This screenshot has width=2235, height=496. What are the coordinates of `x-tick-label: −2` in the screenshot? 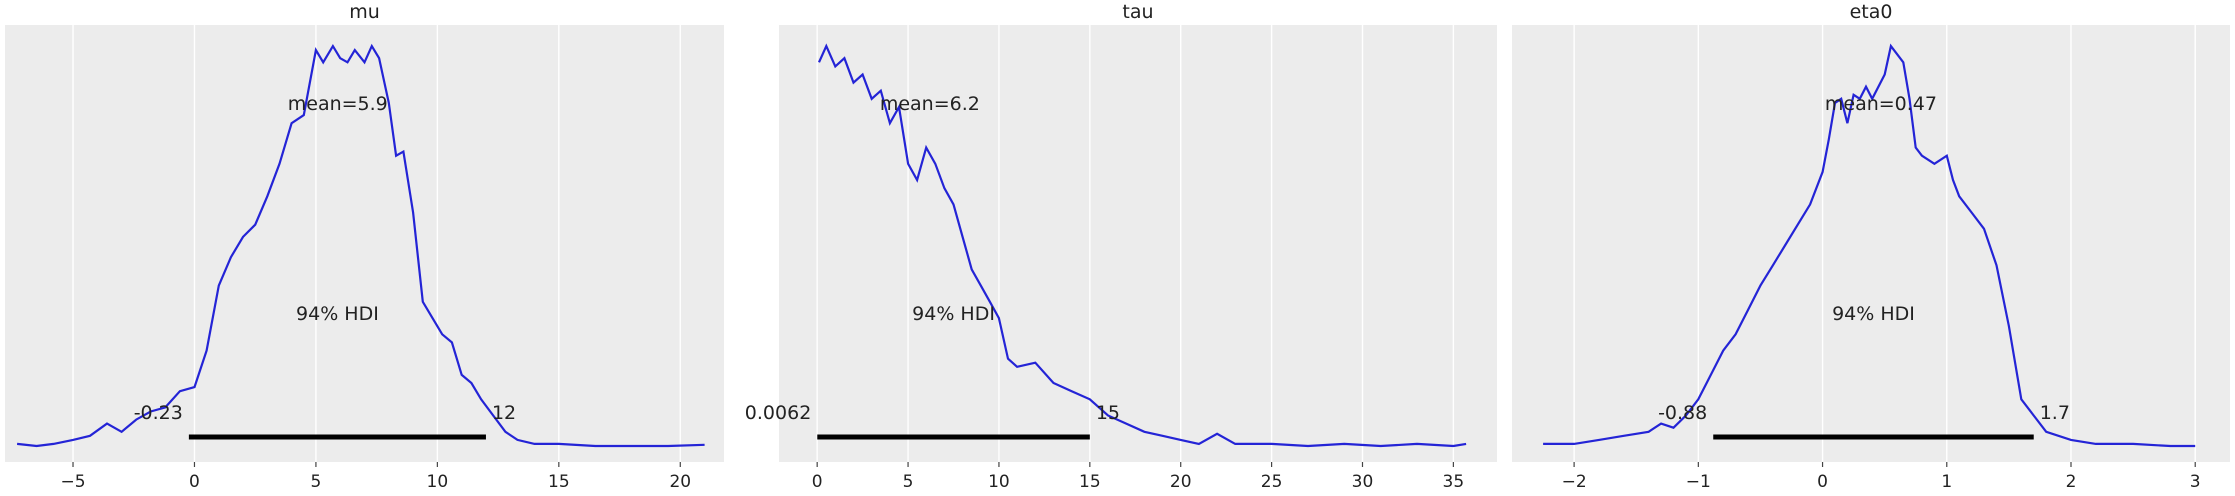 It's located at (1574, 482).